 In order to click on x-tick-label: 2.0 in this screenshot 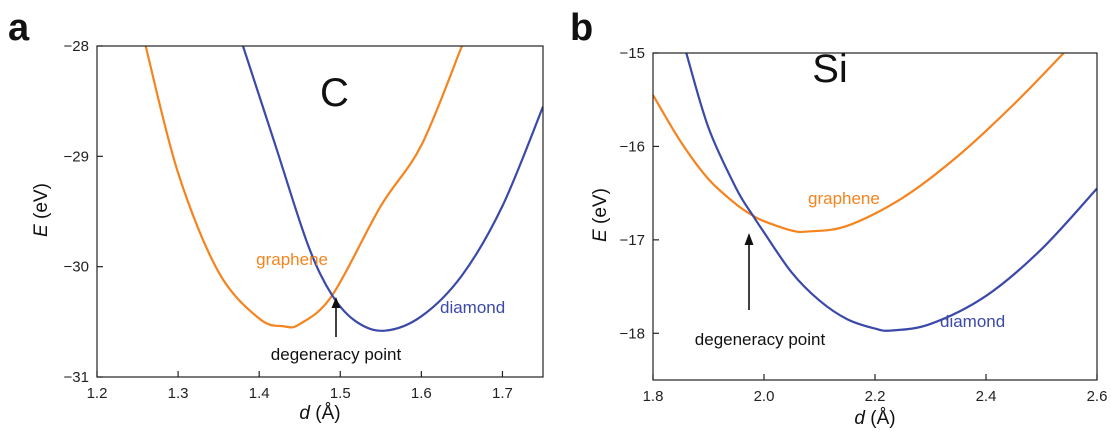, I will do `click(764, 396)`.